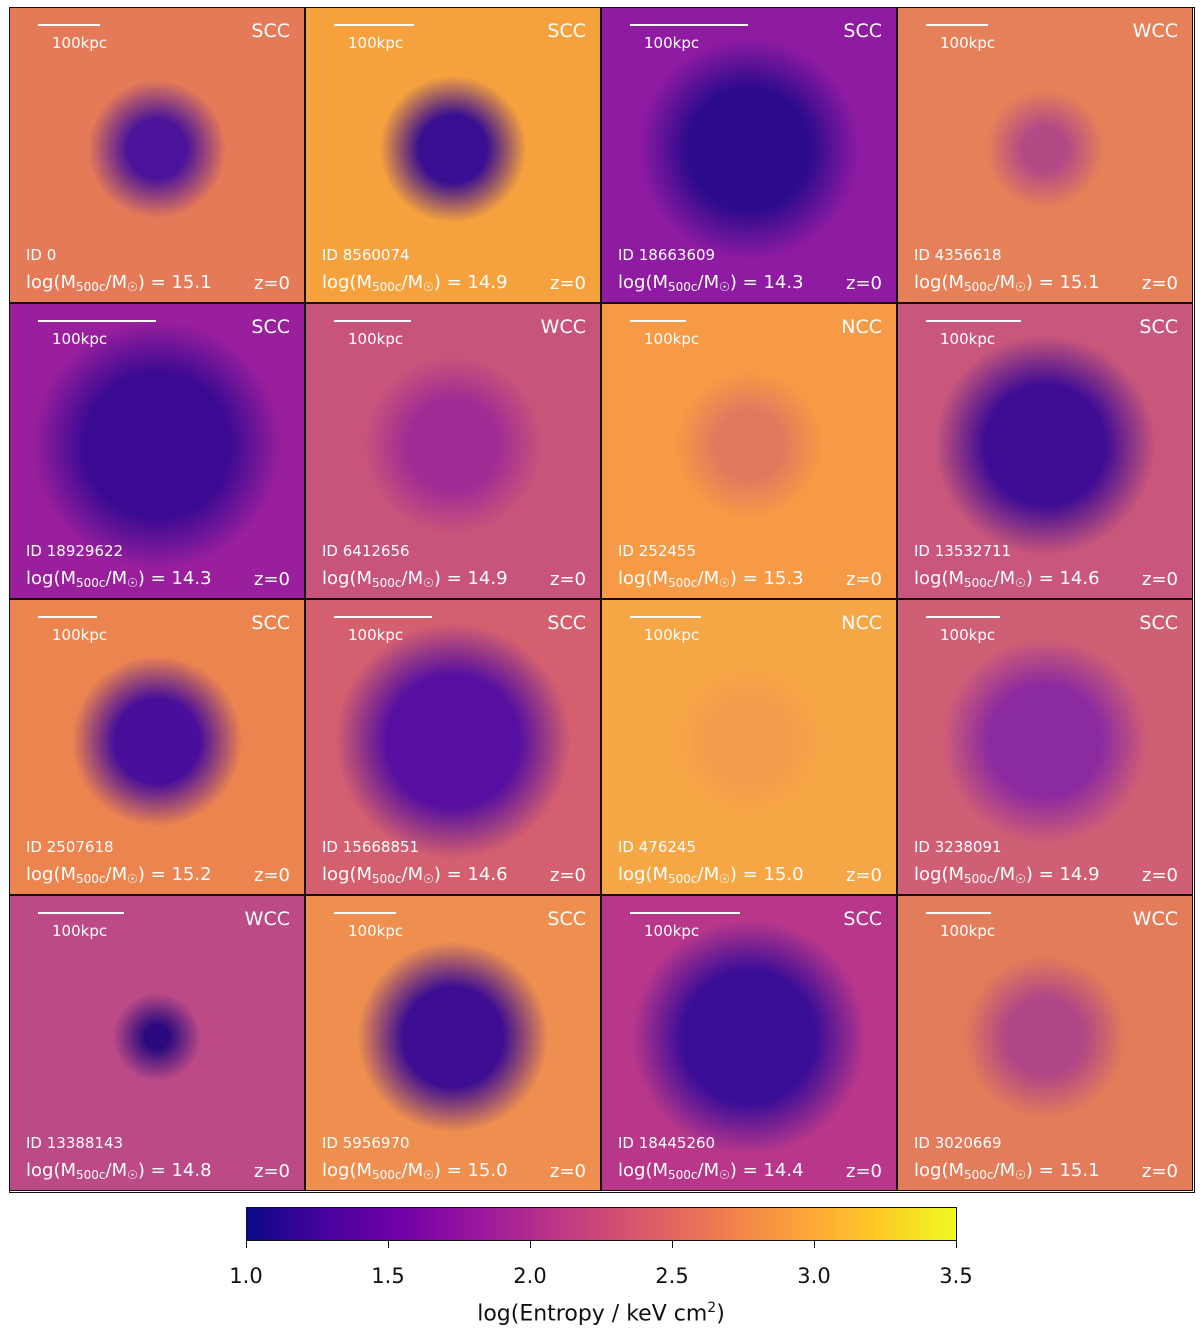 The width and height of the screenshot is (1200, 1339). What do you see at coordinates (119, 875) in the screenshot?
I see `halo-mass-label: log(M500c/M☉) = 15.2` at bounding box center [119, 875].